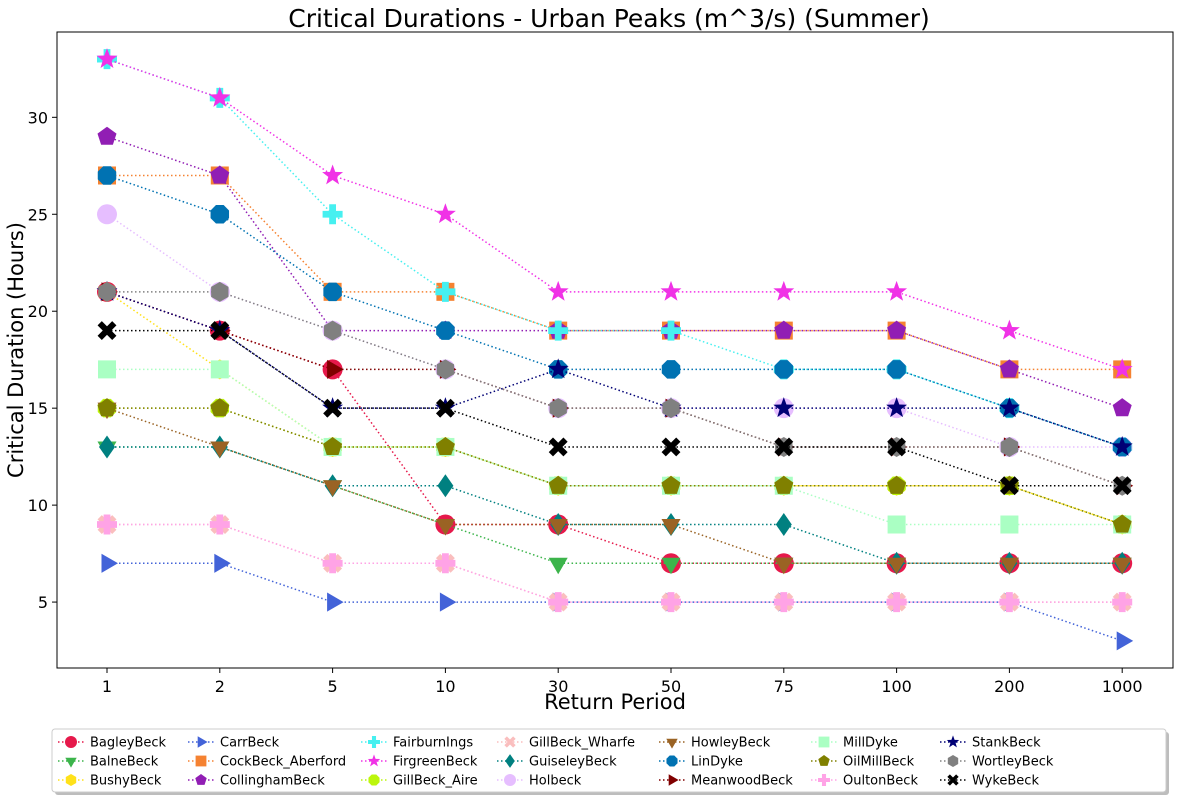 The image size is (1179, 799). Describe the element at coordinates (539, 781) in the screenshot. I see `legend-item-Holbeck: Holbeck` at that location.